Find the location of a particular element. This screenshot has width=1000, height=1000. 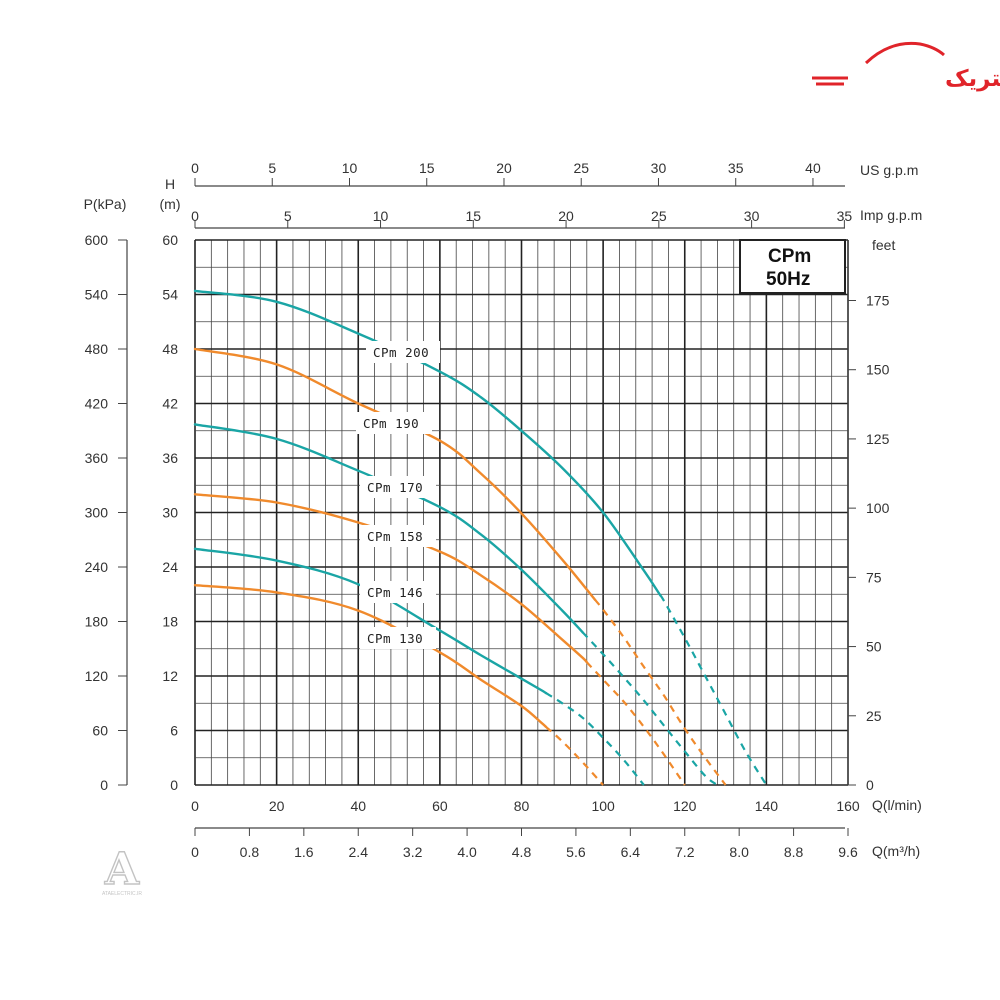

m3h-tick-label: 8.8 is located at coordinates (794, 852).